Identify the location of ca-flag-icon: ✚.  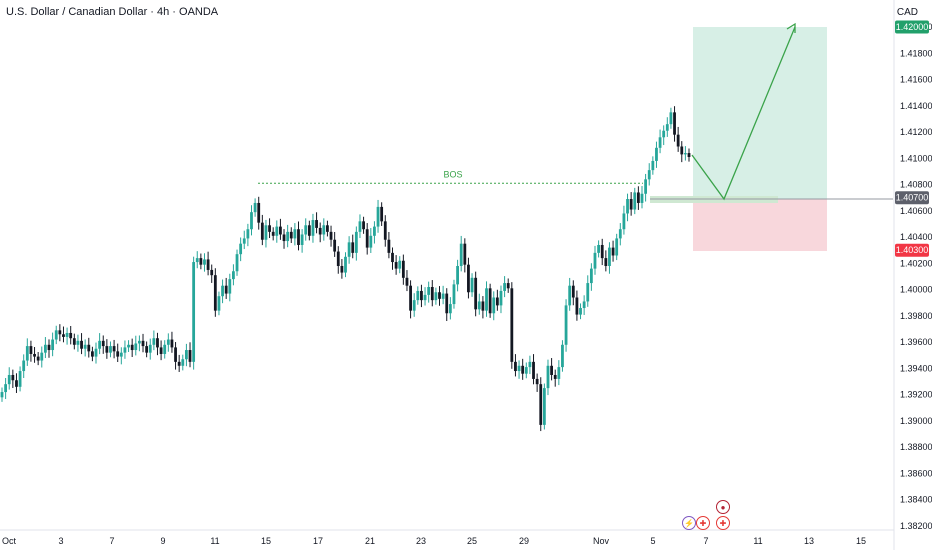
(703, 523).